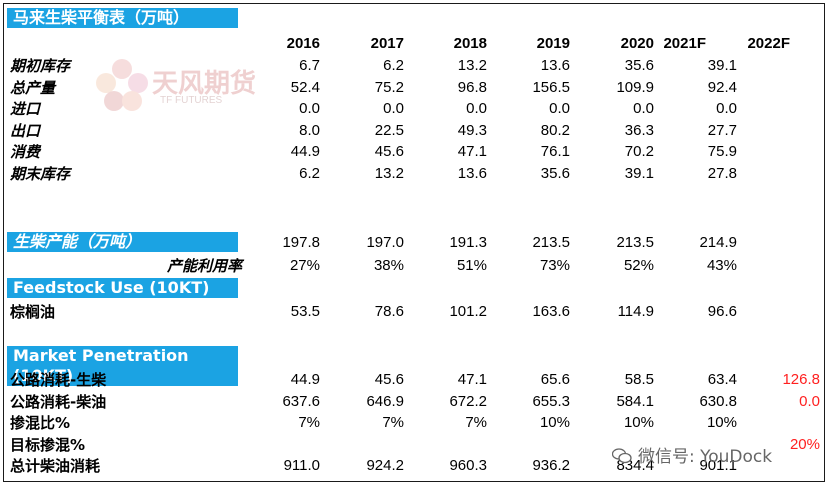 The height and width of the screenshot is (487, 829). What do you see at coordinates (309, 130) in the screenshot?
I see `balance-cell: 8.0` at bounding box center [309, 130].